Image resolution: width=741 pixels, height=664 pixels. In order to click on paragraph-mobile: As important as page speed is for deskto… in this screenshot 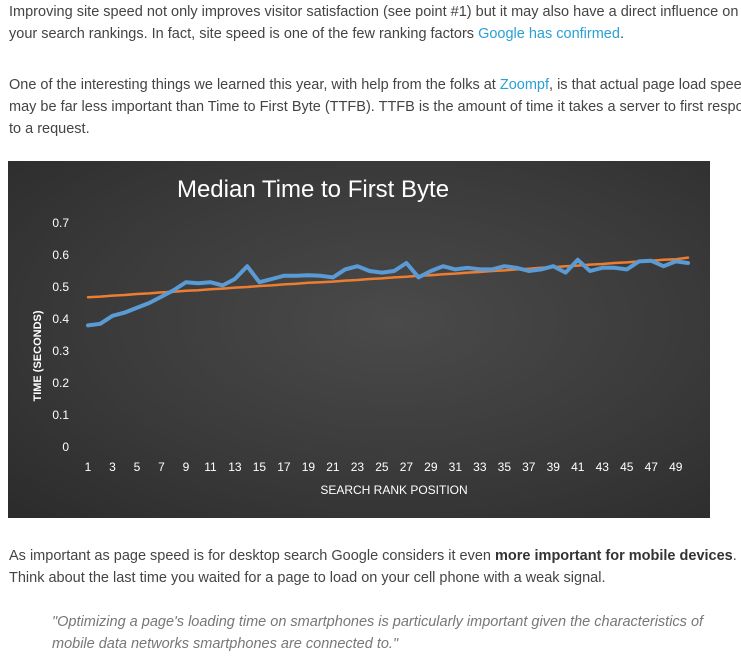, I will do `click(375, 567)`.